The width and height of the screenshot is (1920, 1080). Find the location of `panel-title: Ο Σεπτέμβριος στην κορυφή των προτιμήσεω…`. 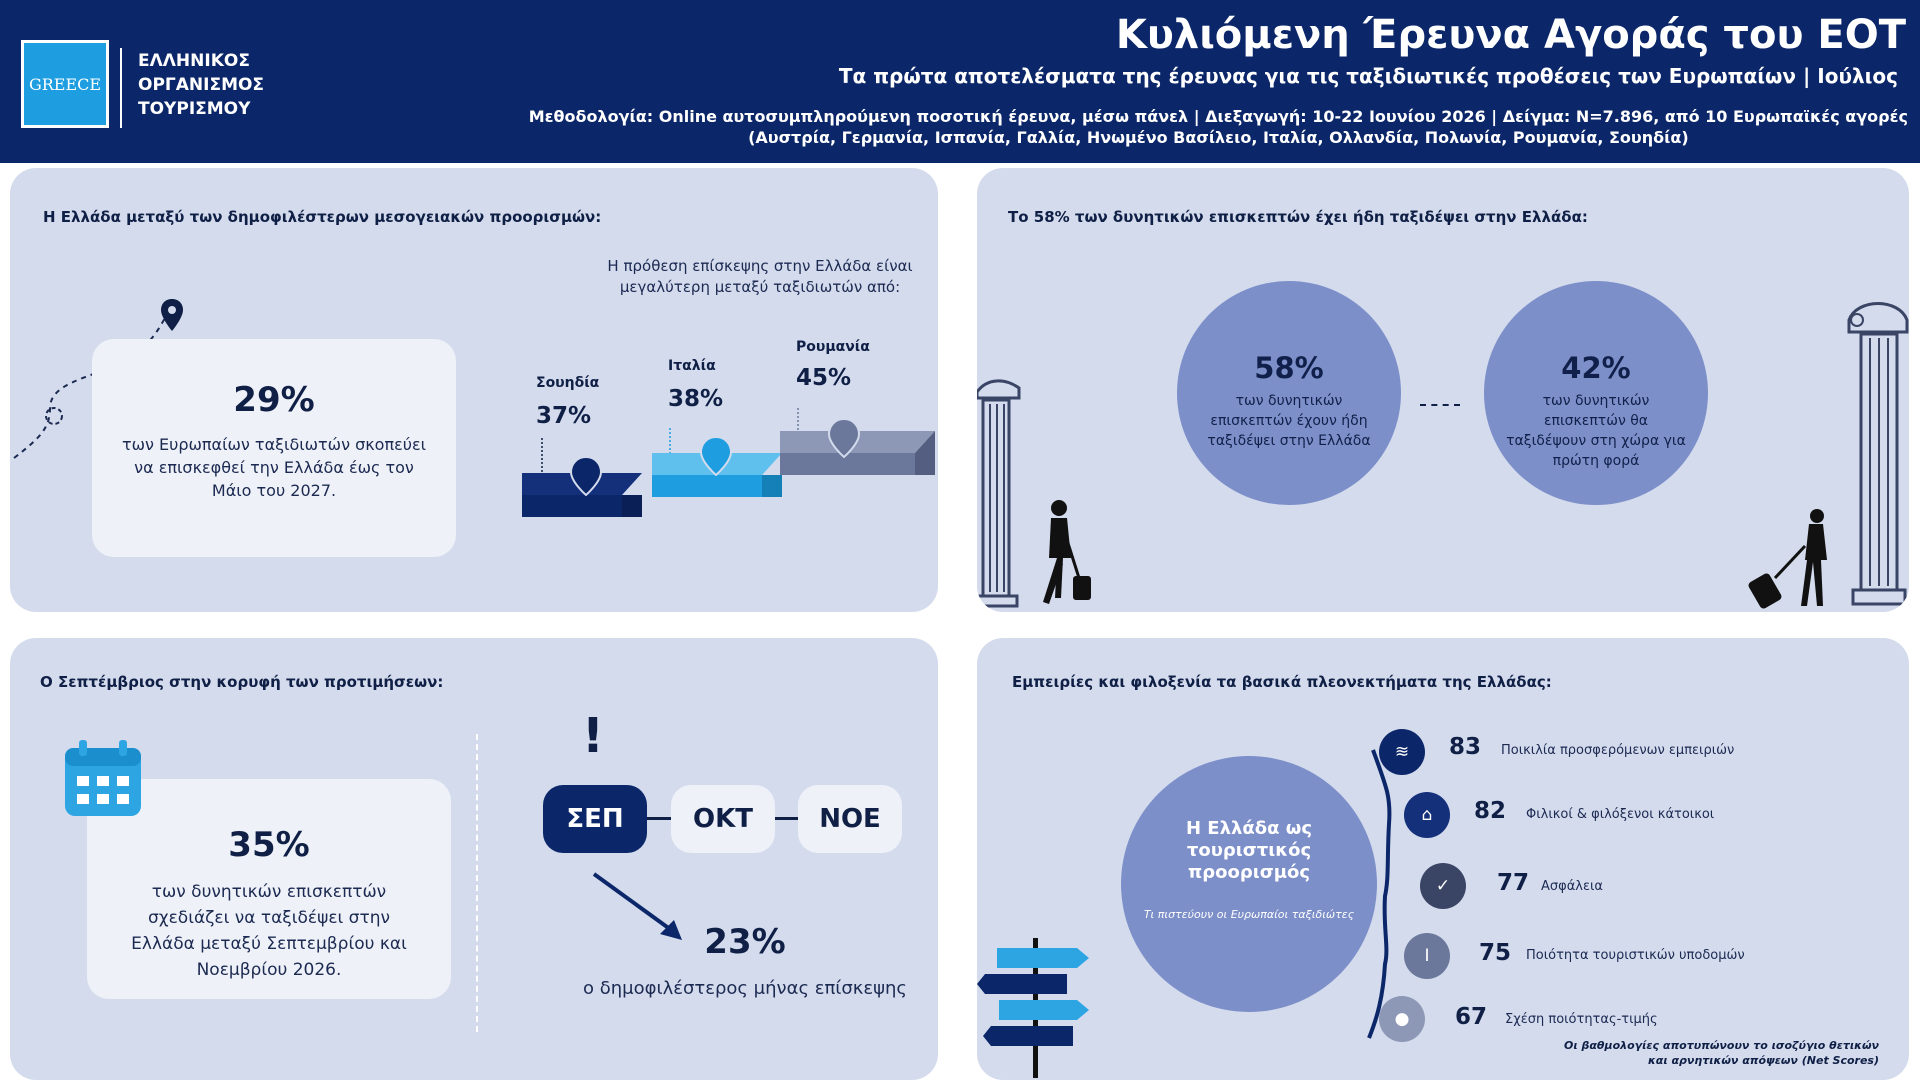

panel-title: Ο Σεπτέμβριος στην κορυφή των προτιμήσεω… is located at coordinates (242, 682).